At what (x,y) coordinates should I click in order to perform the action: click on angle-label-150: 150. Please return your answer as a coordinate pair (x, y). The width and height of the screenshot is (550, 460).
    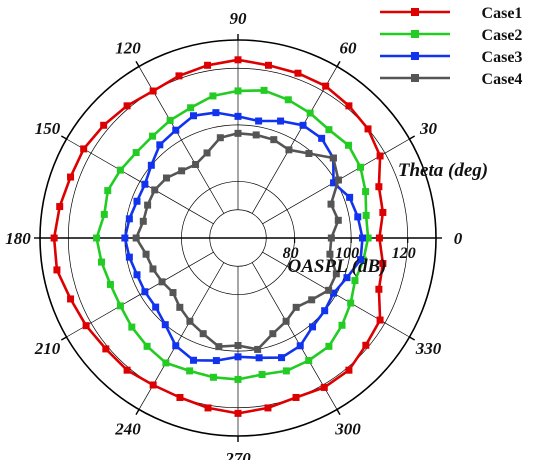
    Looking at the image, I should click on (48, 128).